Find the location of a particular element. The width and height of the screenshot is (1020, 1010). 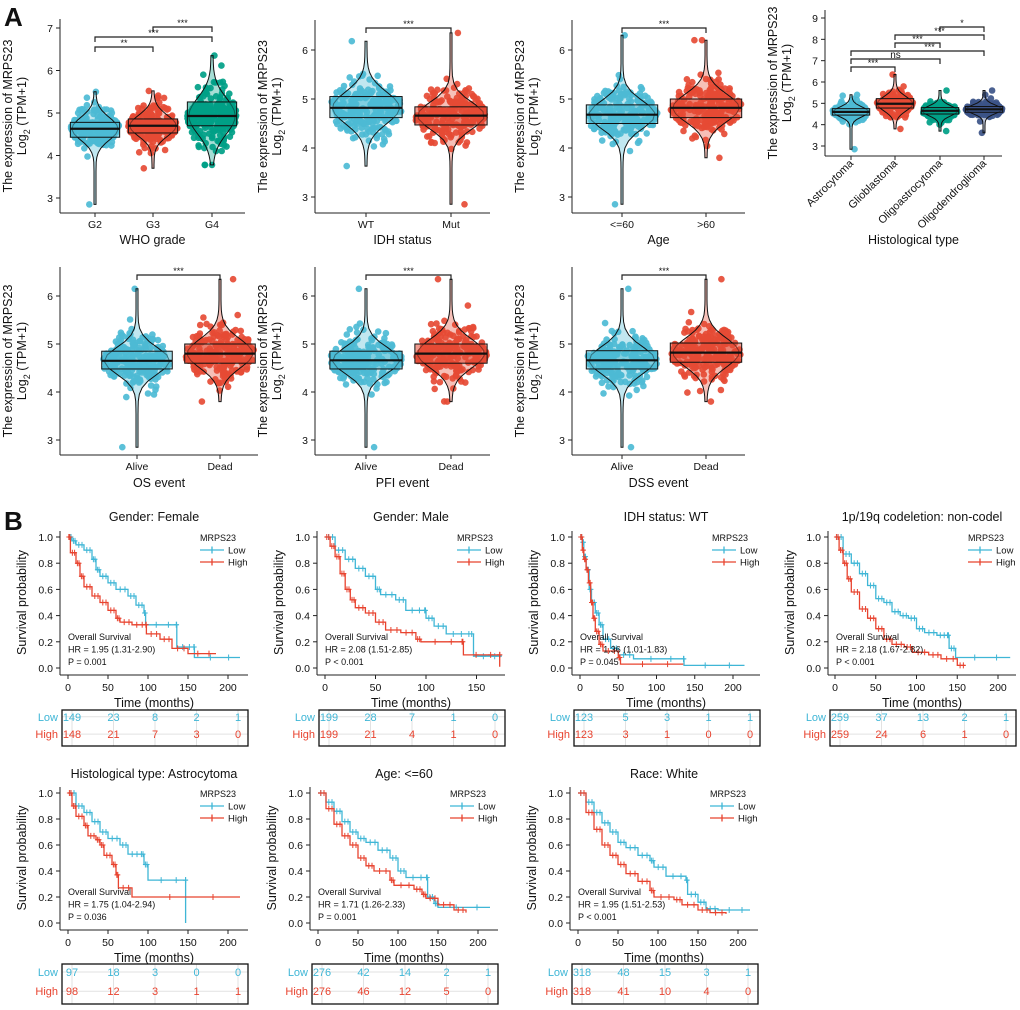

risk-table-count: 2 is located at coordinates (196, 718).